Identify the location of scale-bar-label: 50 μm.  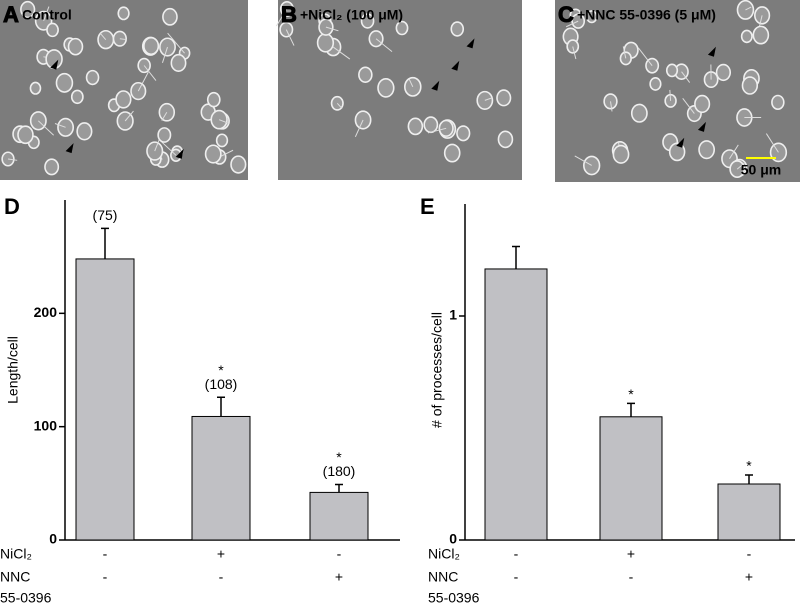
(761, 170).